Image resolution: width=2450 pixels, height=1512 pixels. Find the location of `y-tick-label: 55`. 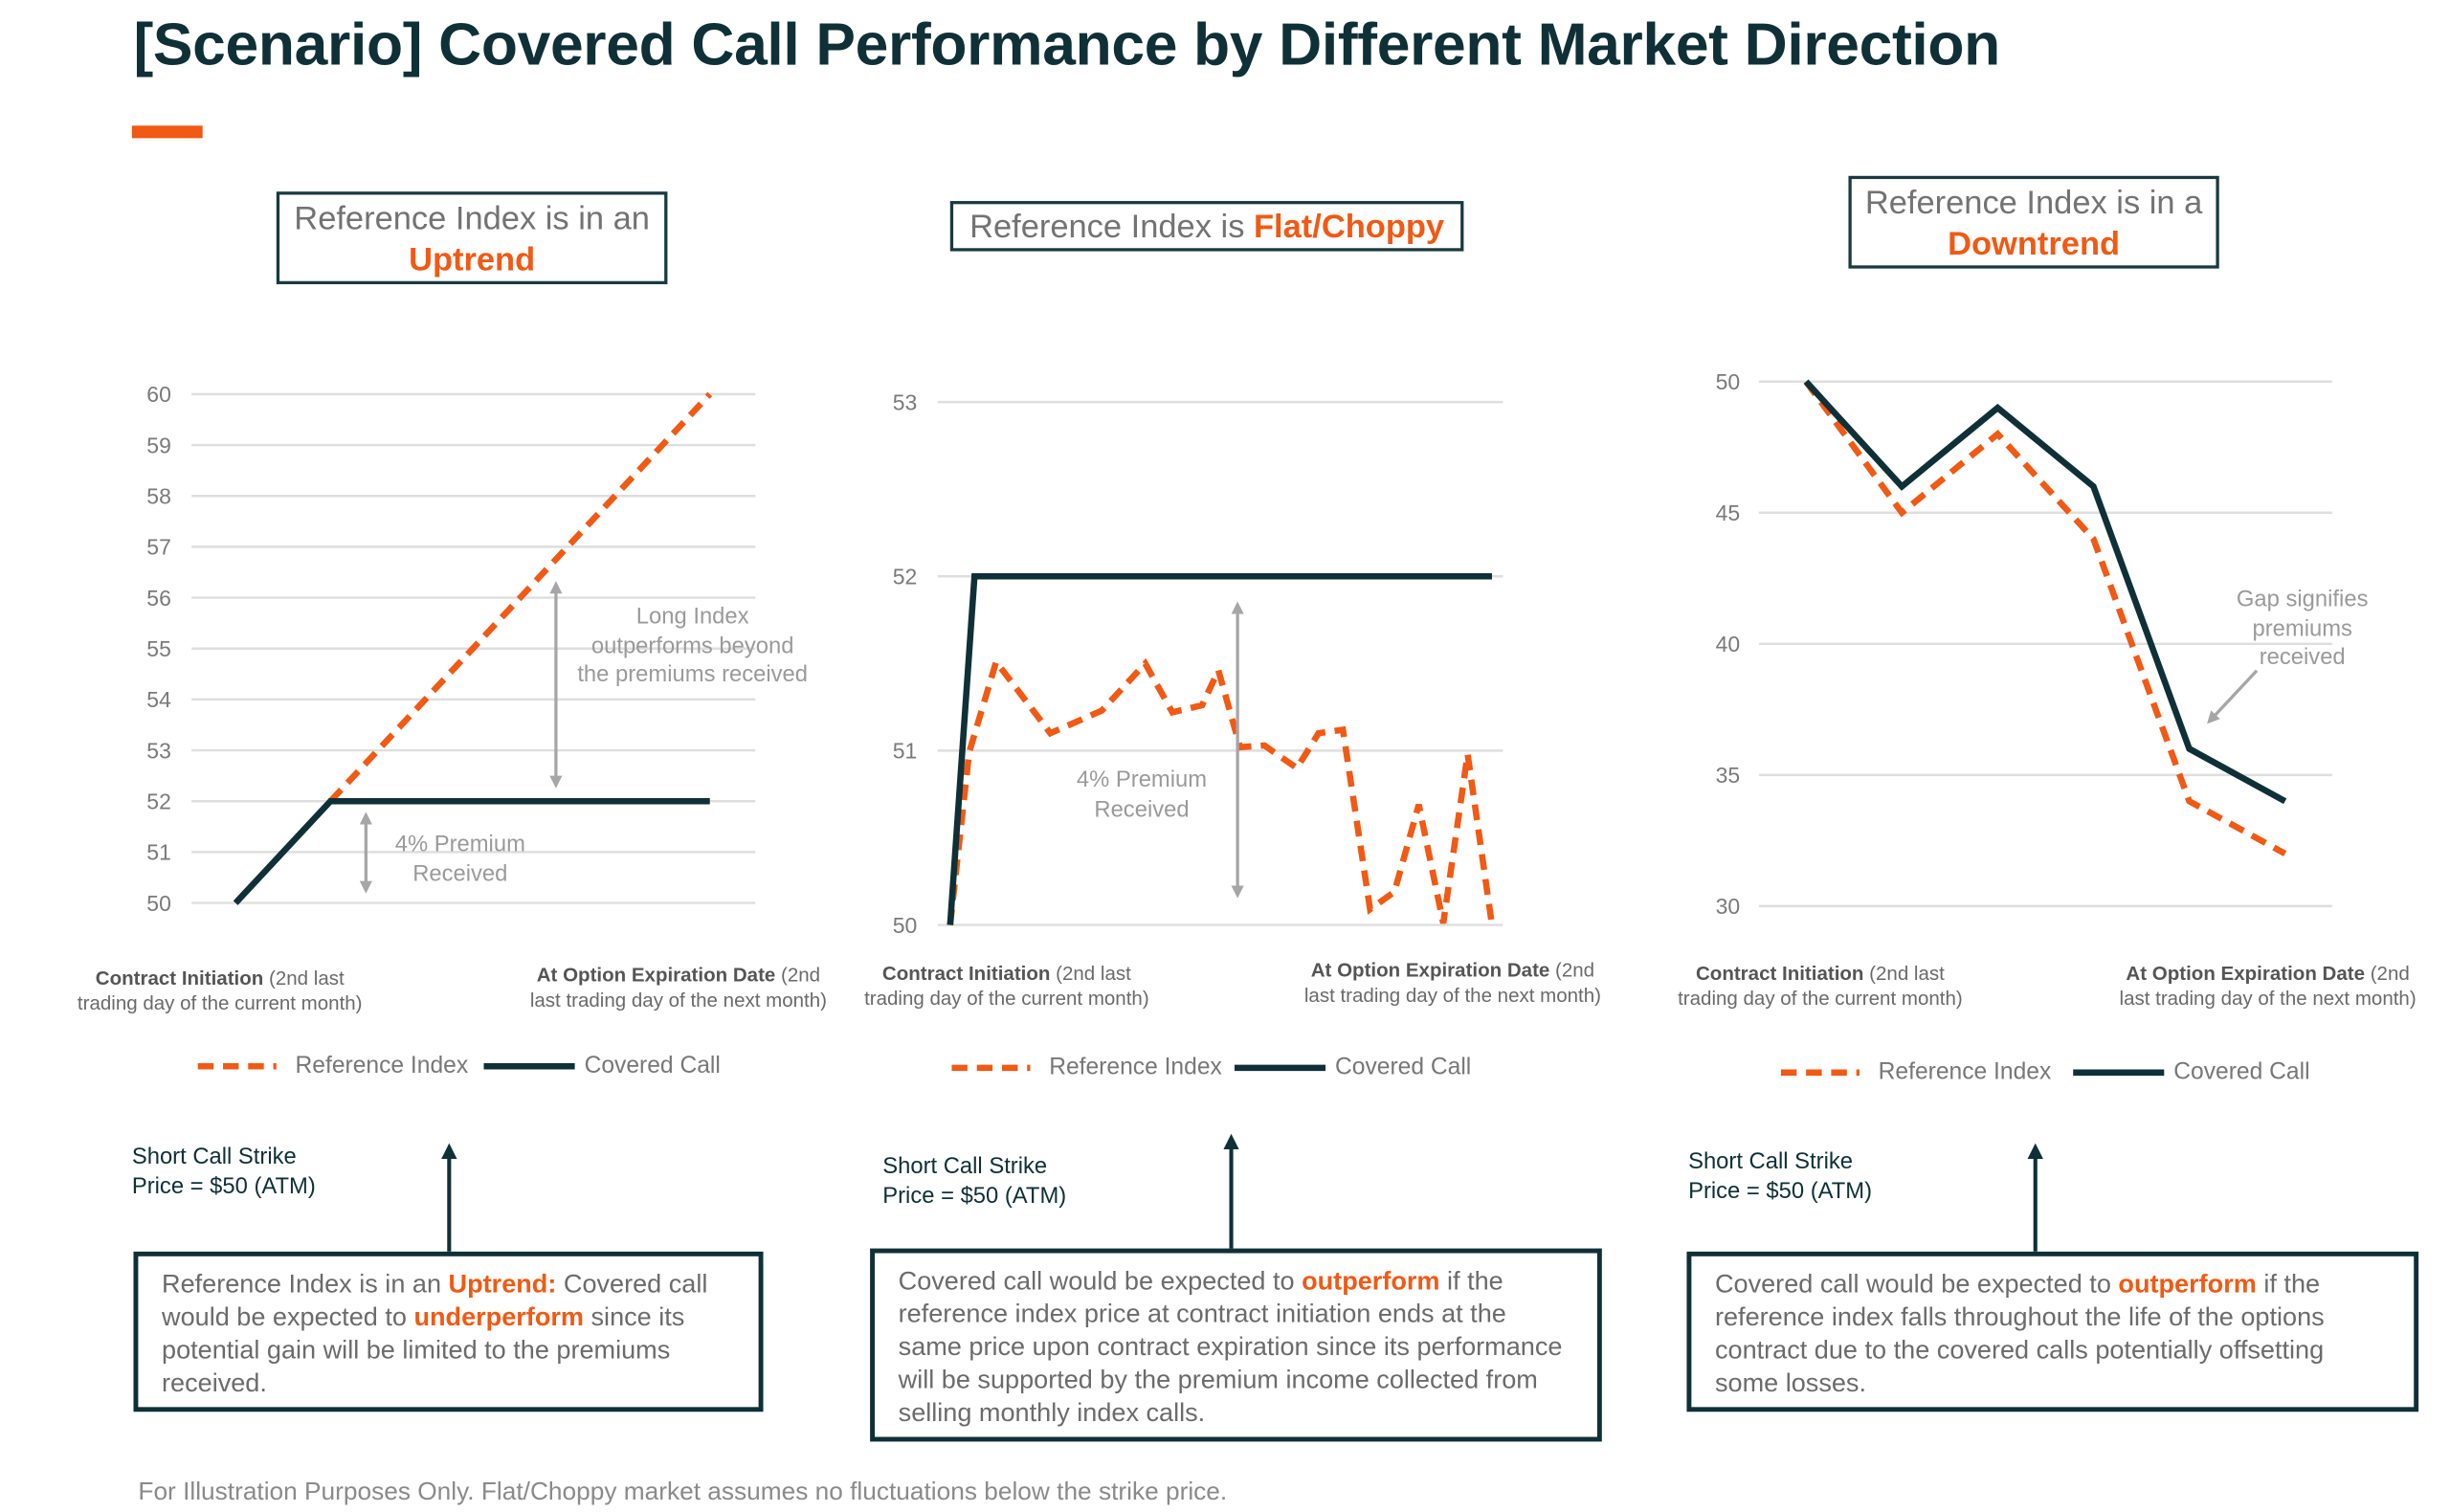

y-tick-label: 55 is located at coordinates (159, 648).